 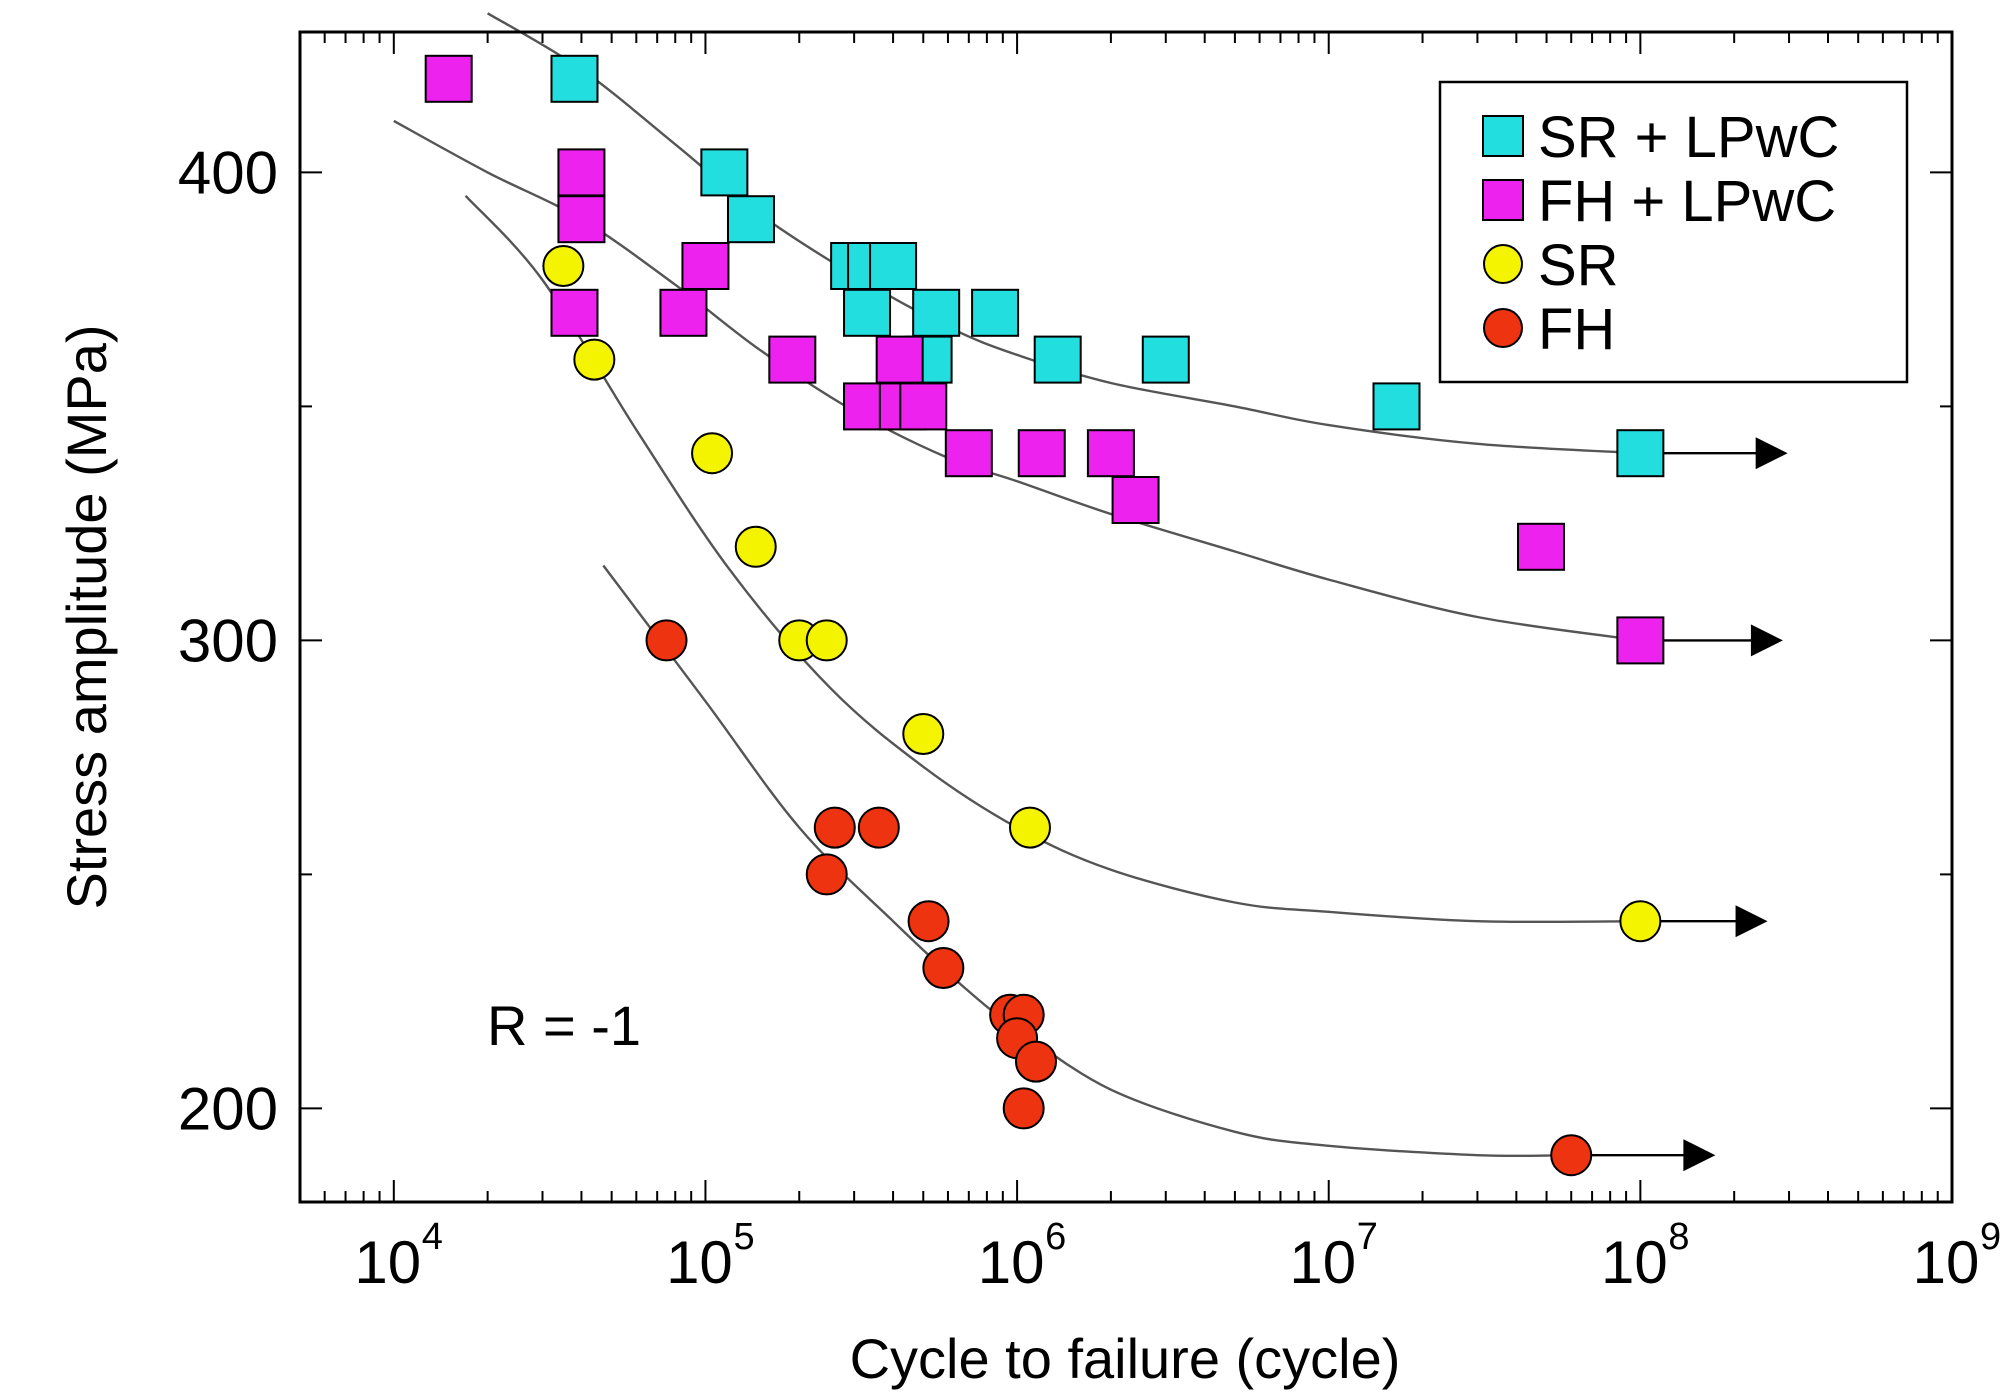 I want to click on y-tick-label: 300, so click(x=228, y=640).